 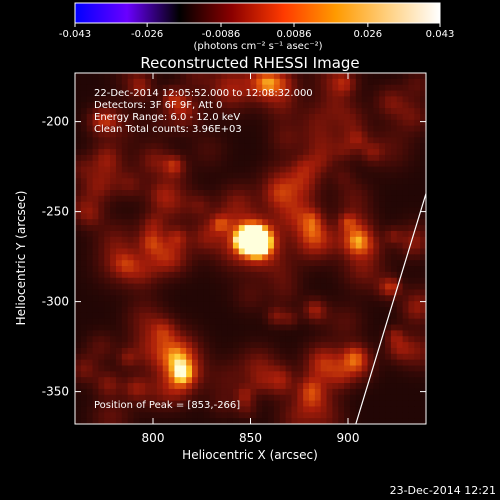 What do you see at coordinates (250, 438) in the screenshot?
I see `x-tick-label: 850` at bounding box center [250, 438].